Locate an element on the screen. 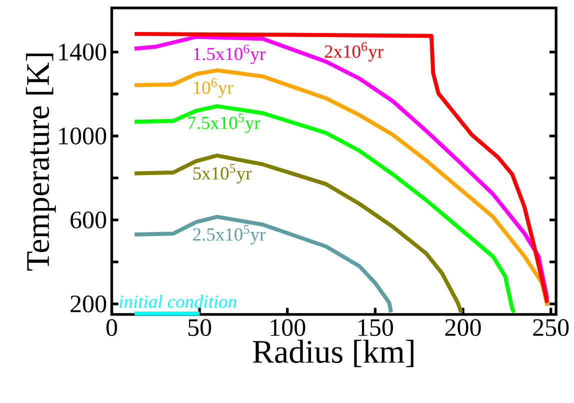 This screenshot has width=574, height=403. series-label: 2x10$^{6}$yr is located at coordinates (354, 52).